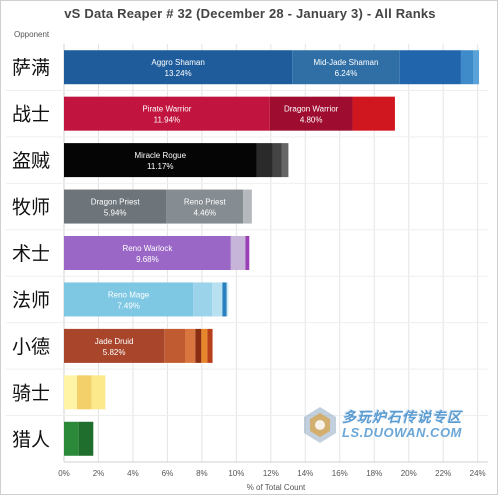  Describe the element at coordinates (133, 473) in the screenshot. I see `x-tick-label: 4%` at that location.